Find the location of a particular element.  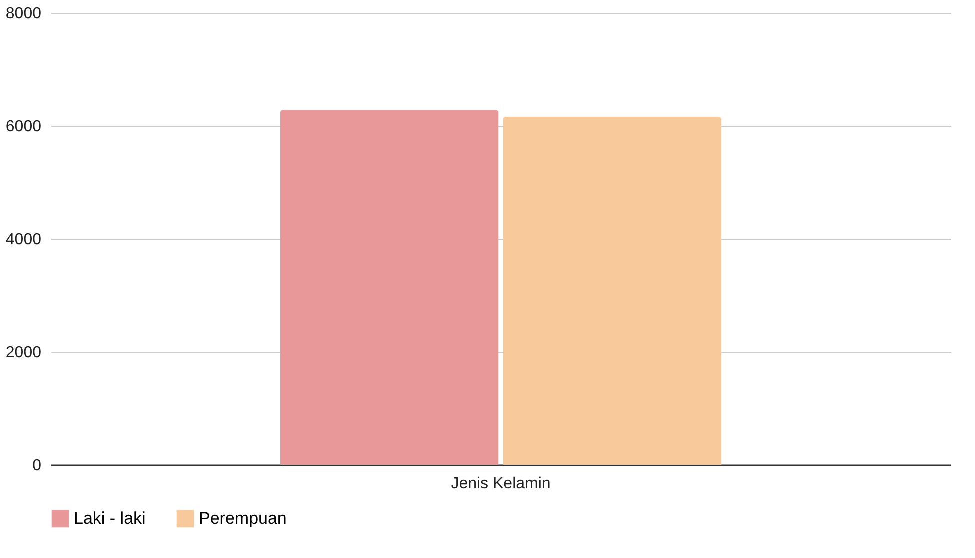

y-tick-label: 6000 is located at coordinates (24, 127).